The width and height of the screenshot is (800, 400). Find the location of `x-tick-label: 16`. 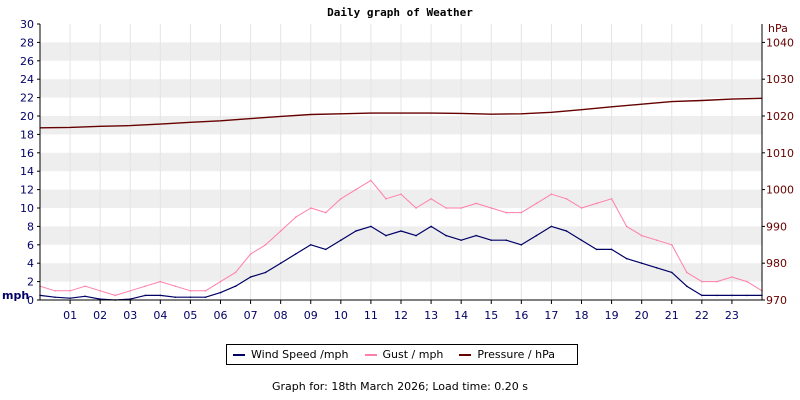

x-tick-label: 16 is located at coordinates (521, 315).